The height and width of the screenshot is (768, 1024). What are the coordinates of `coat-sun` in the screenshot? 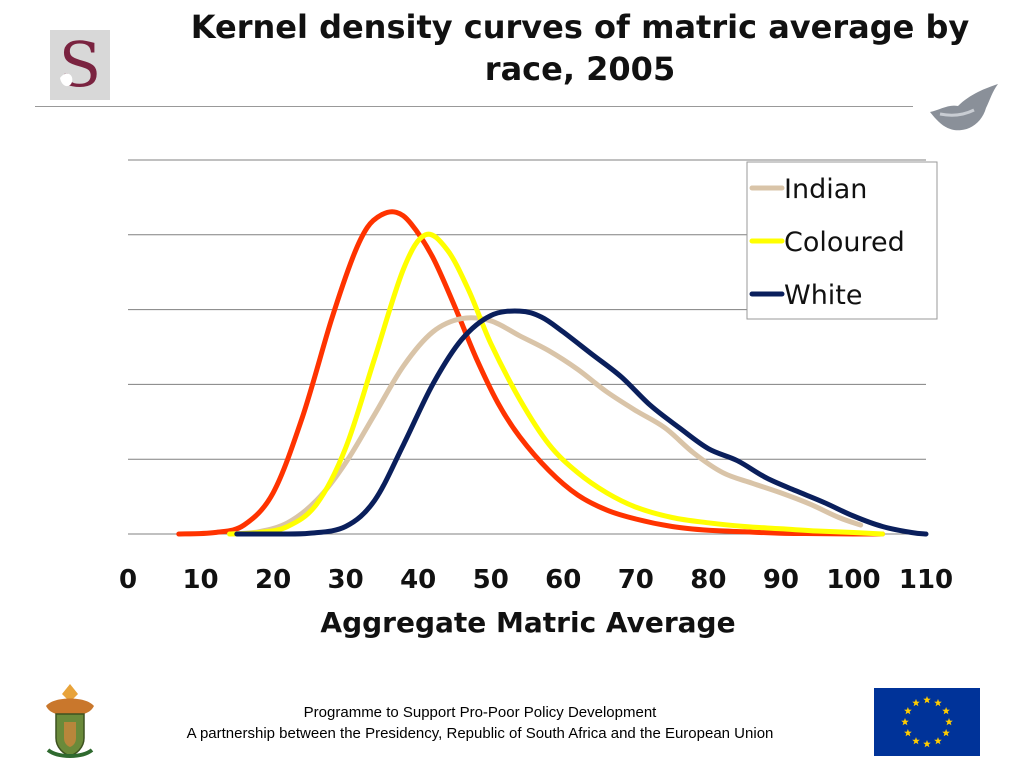 It's located at (70, 693).